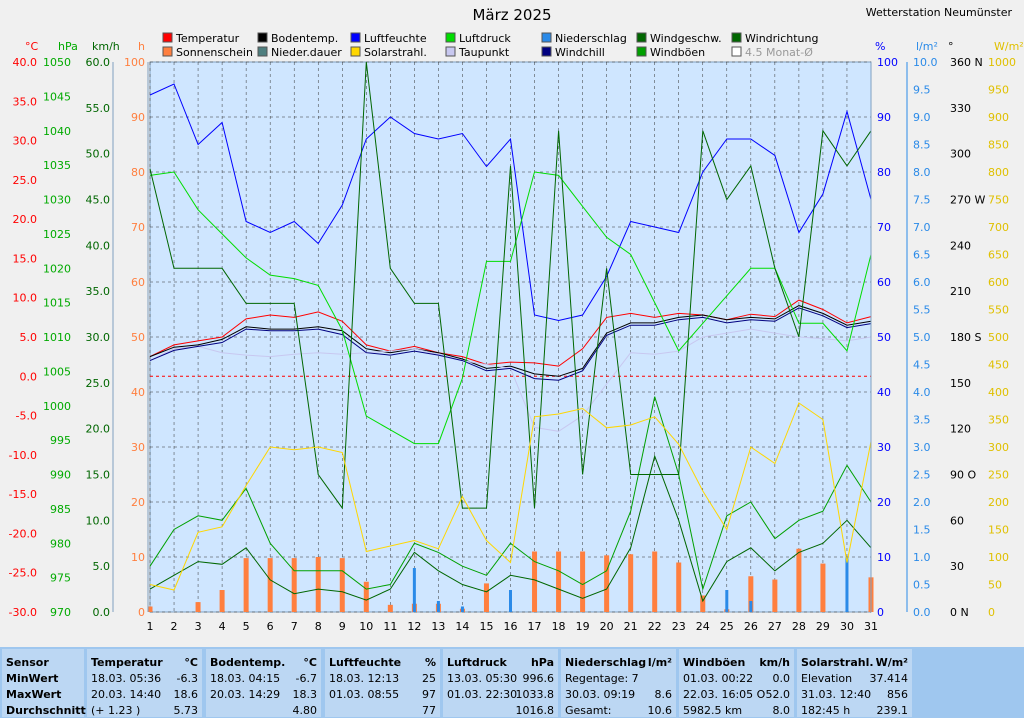 This screenshot has width=1024, height=718. I want to click on tick-label-rain: 6.5, so click(922, 255).